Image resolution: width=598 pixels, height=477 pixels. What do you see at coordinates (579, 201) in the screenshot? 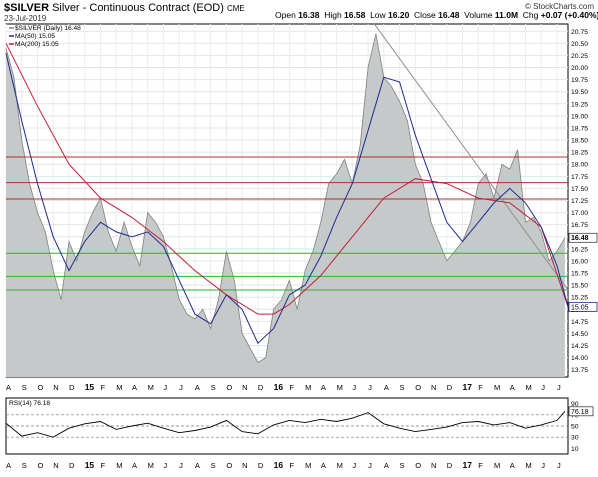
I see `price-tick-label: 17.25` at bounding box center [579, 201].